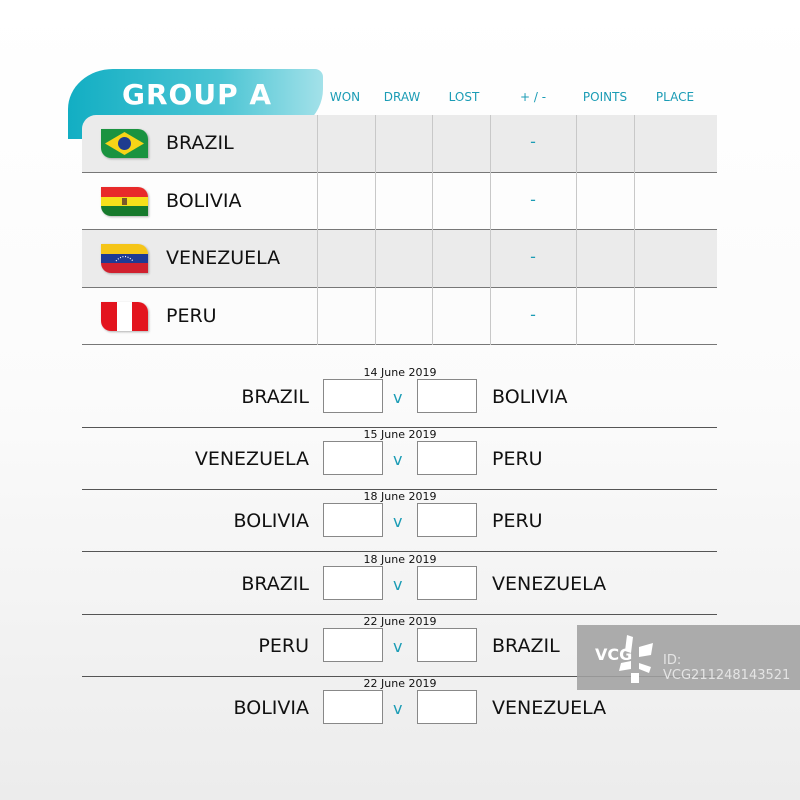  What do you see at coordinates (402, 97) in the screenshot?
I see `header-draw: DRAW` at bounding box center [402, 97].